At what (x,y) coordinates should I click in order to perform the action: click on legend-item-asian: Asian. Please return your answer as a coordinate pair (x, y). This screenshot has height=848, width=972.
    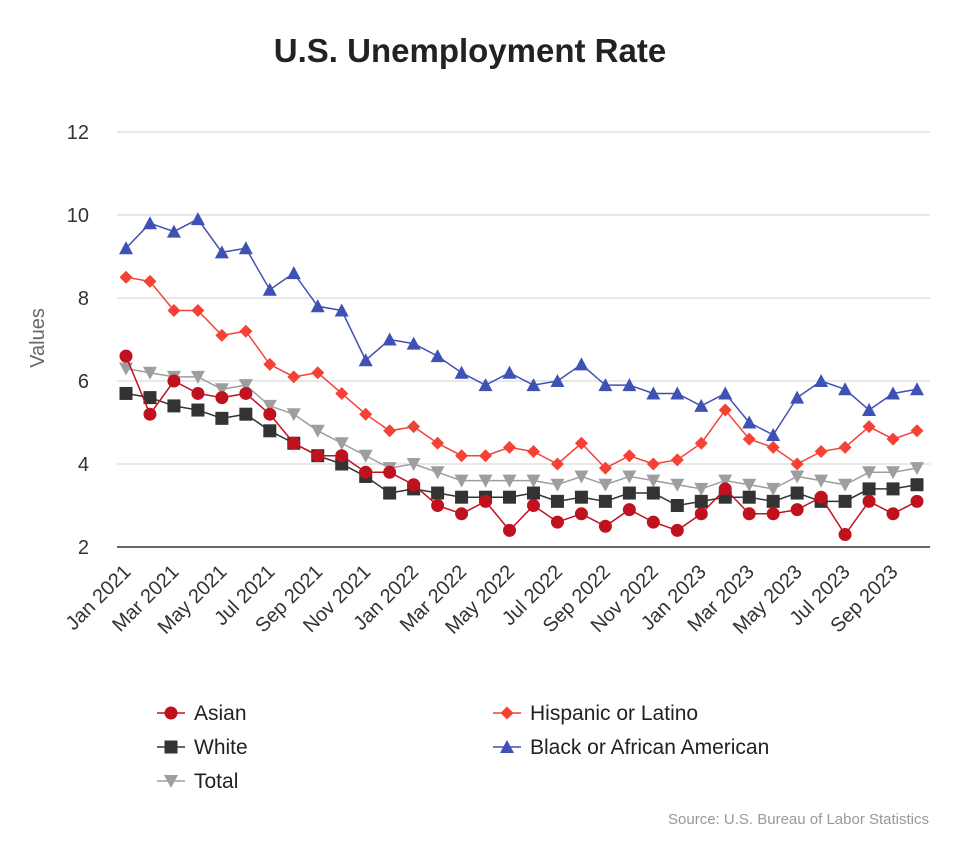
    Looking at the image, I should click on (202, 713).